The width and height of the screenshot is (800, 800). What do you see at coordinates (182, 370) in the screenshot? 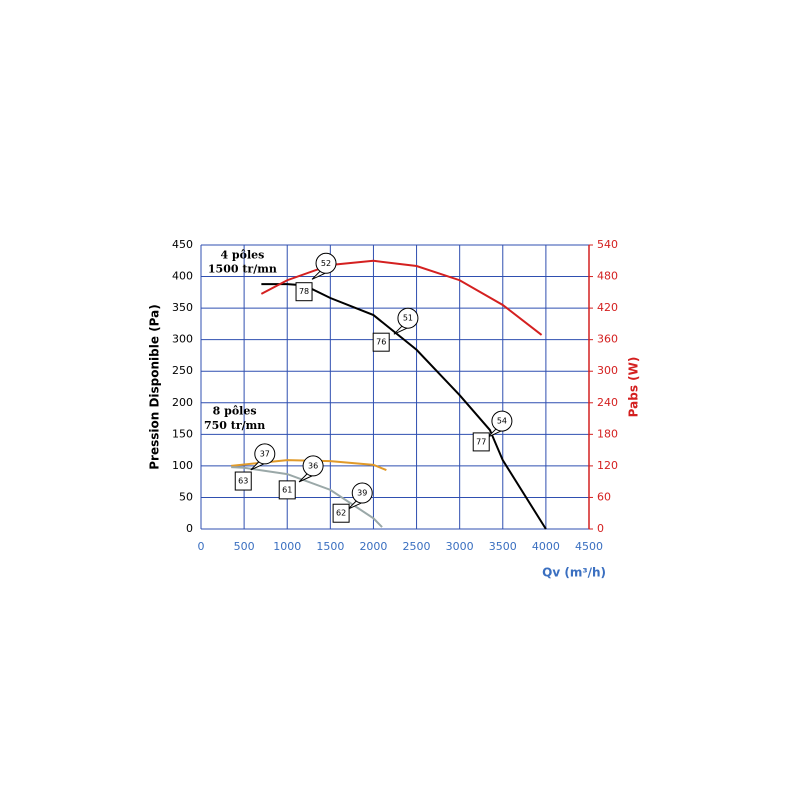
I see `y-tick-label: 250` at bounding box center [182, 370].